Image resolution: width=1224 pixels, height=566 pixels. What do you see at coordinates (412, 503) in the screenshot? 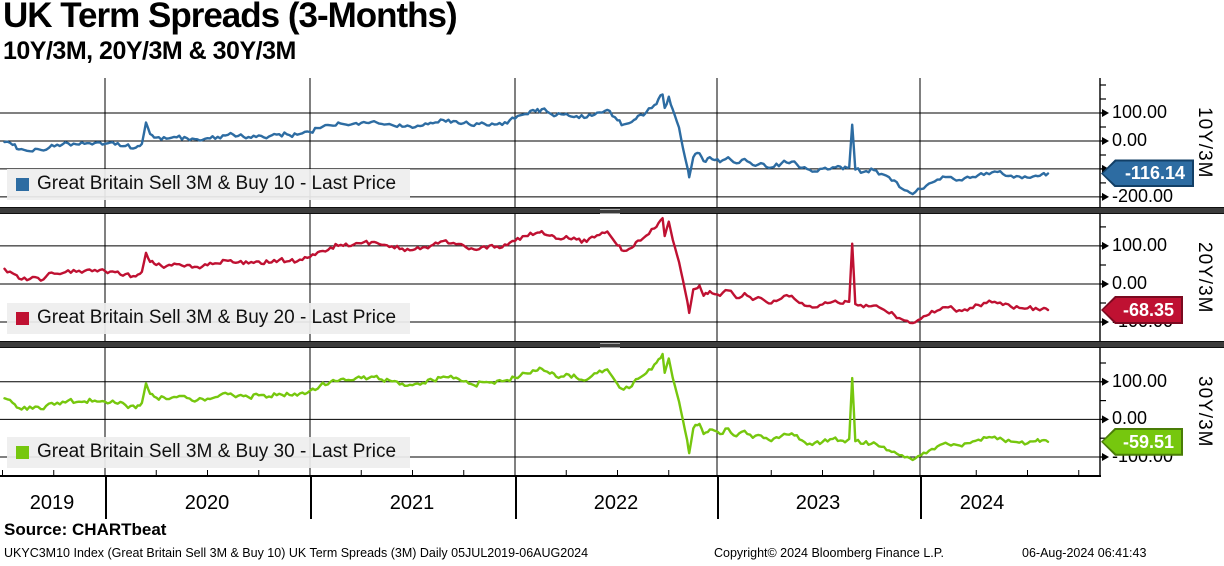
I see `x-year-label: 2021` at bounding box center [412, 503].